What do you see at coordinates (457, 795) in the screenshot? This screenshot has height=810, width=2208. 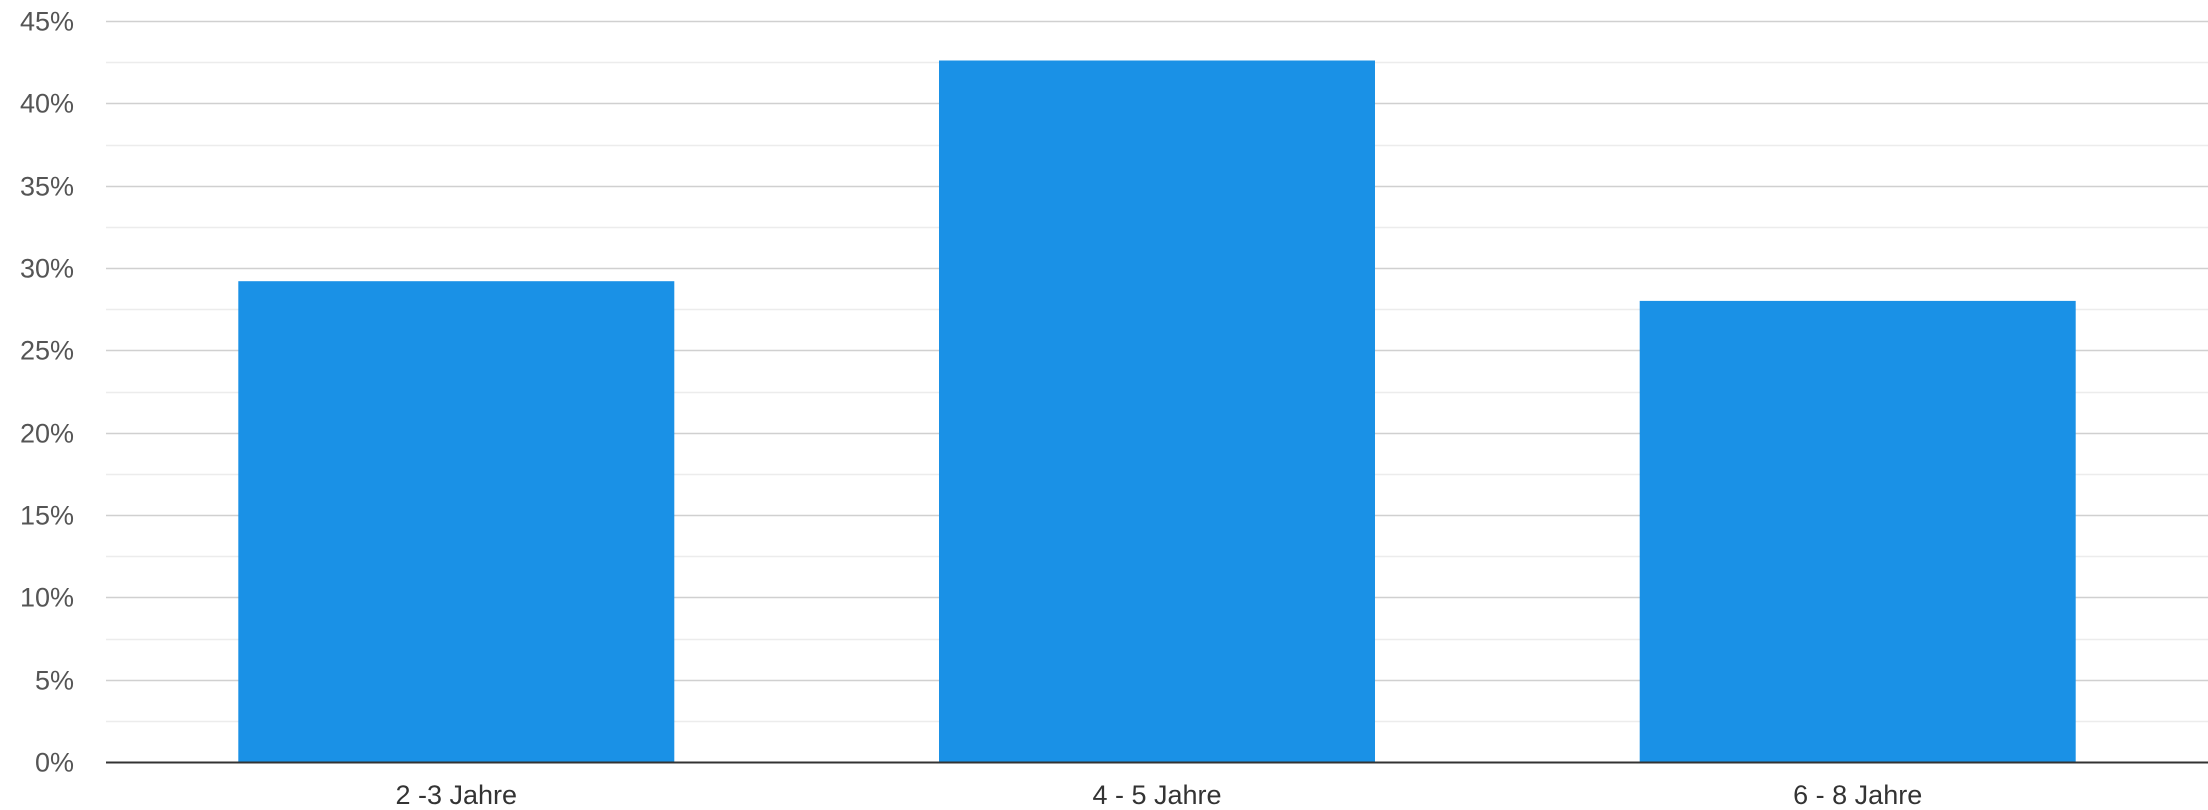 I see `x-category-label: 2 -3 Jahre` at bounding box center [457, 795].